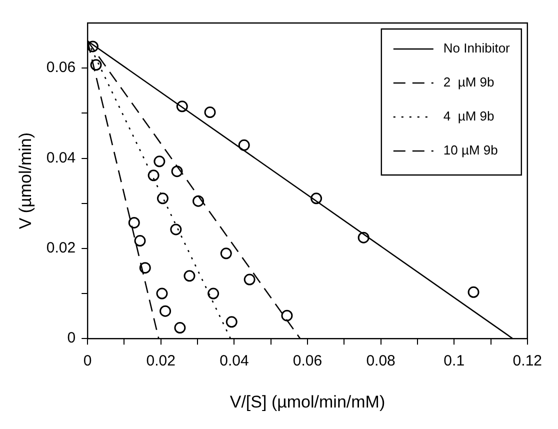  What do you see at coordinates (307, 361) in the screenshot?
I see `x-tick-label: 0.06` at bounding box center [307, 361].